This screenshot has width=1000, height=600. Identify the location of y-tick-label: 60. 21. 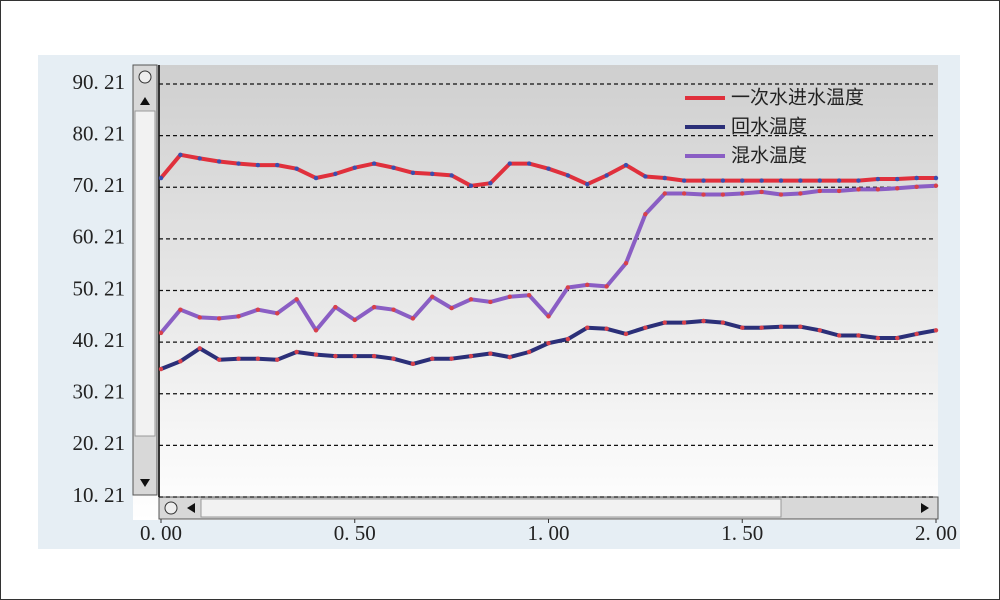
(99, 237).